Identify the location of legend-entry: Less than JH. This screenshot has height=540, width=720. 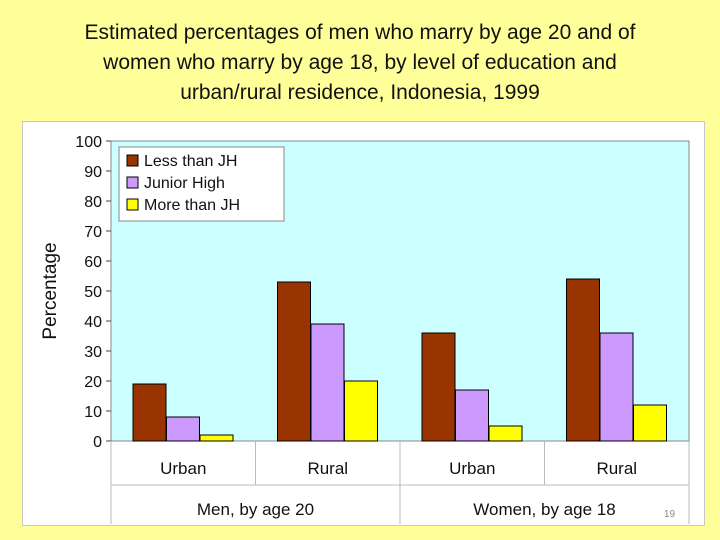
(190, 161).